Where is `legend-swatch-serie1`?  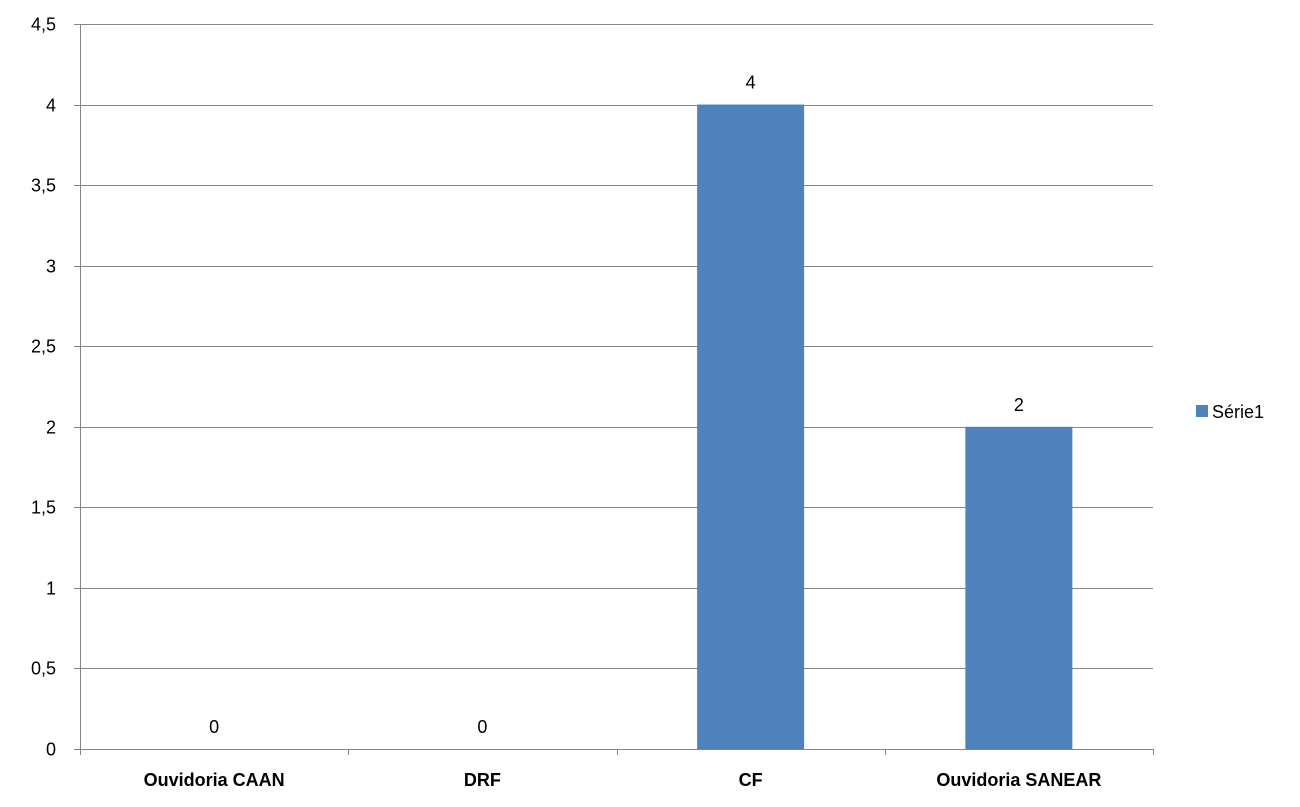 legend-swatch-serie1 is located at coordinates (1202, 411).